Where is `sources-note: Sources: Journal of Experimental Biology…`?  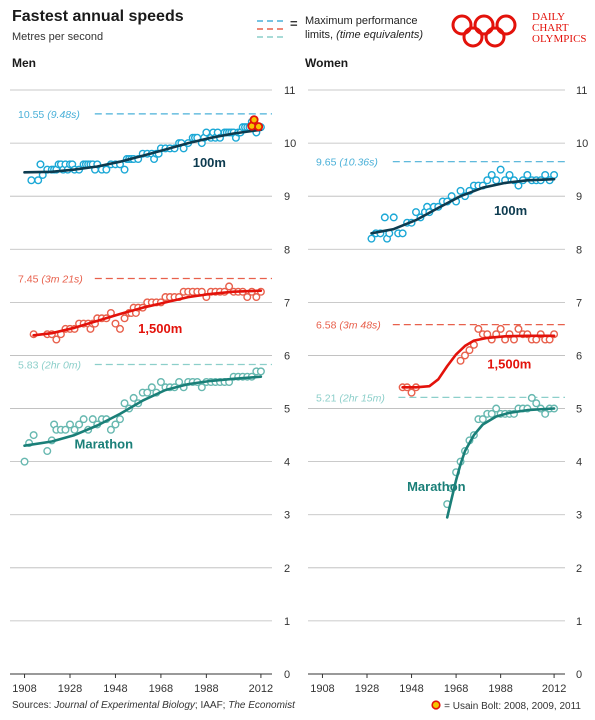
sources-note: Sources: Journal of Experimental Biology… is located at coordinates (153, 705).